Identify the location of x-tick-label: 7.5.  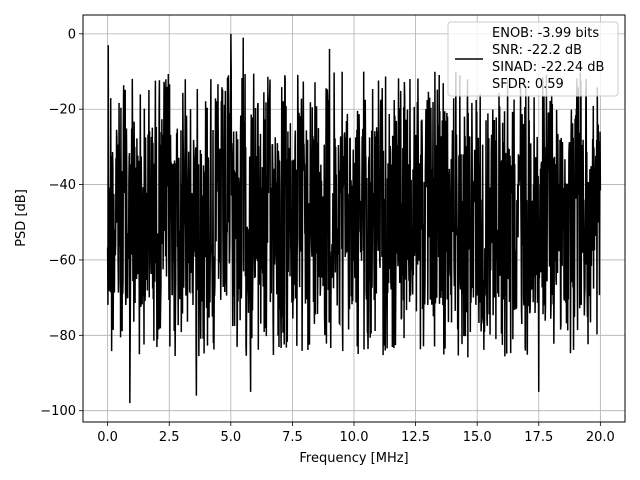
(292, 437).